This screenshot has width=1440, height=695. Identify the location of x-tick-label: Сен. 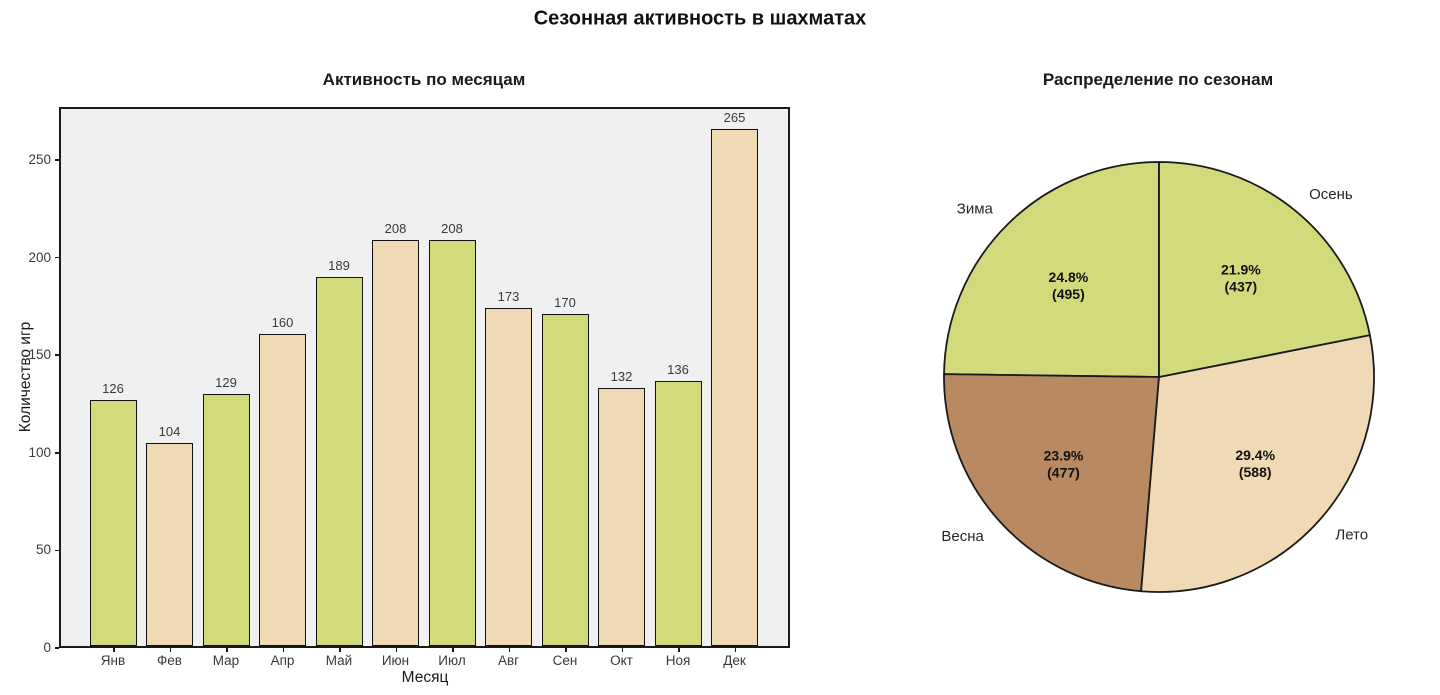
(565, 660).